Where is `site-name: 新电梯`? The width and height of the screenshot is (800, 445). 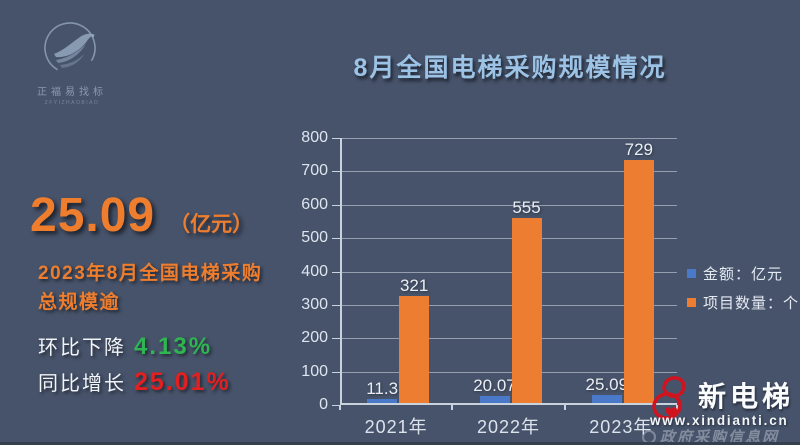
site-name: 新电梯 is located at coordinates (746, 396).